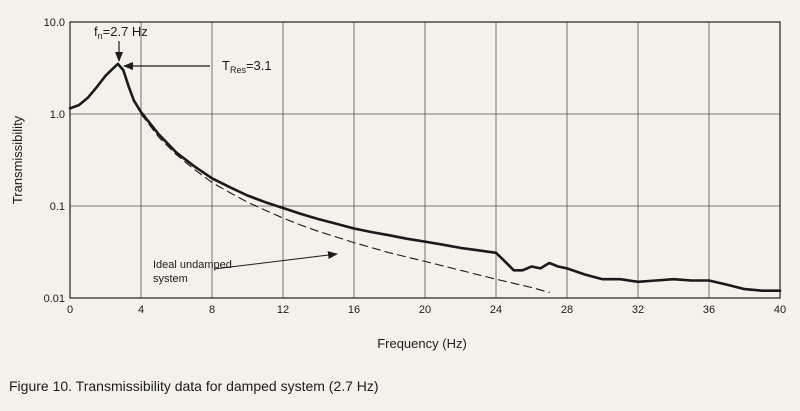 This screenshot has height=411, width=800. Describe the element at coordinates (54, 161) in the screenshot. I see `y-tick-labels: 0.01 0.1 1.0 10.0` at that location.